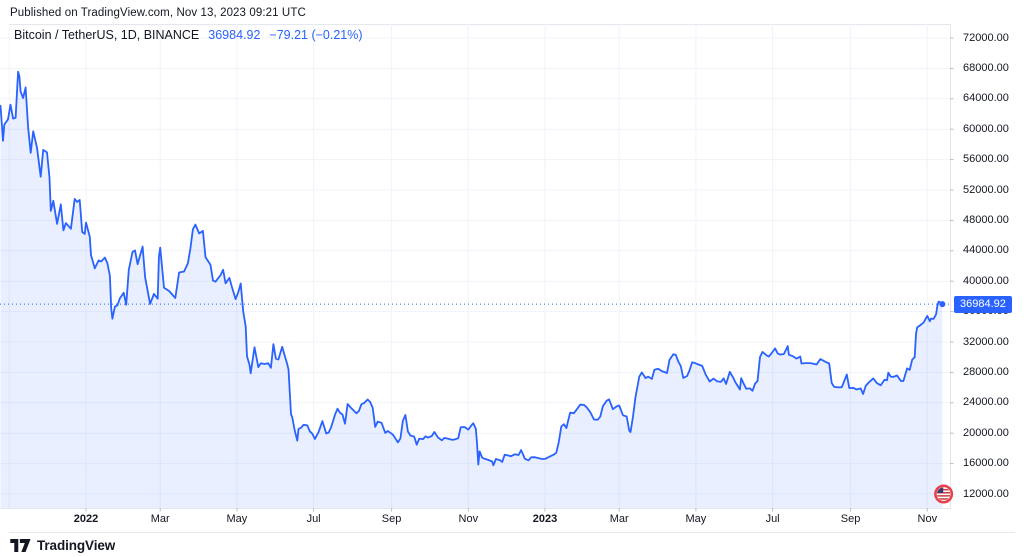  I want to click on chart-top-border, so click(512, 24).